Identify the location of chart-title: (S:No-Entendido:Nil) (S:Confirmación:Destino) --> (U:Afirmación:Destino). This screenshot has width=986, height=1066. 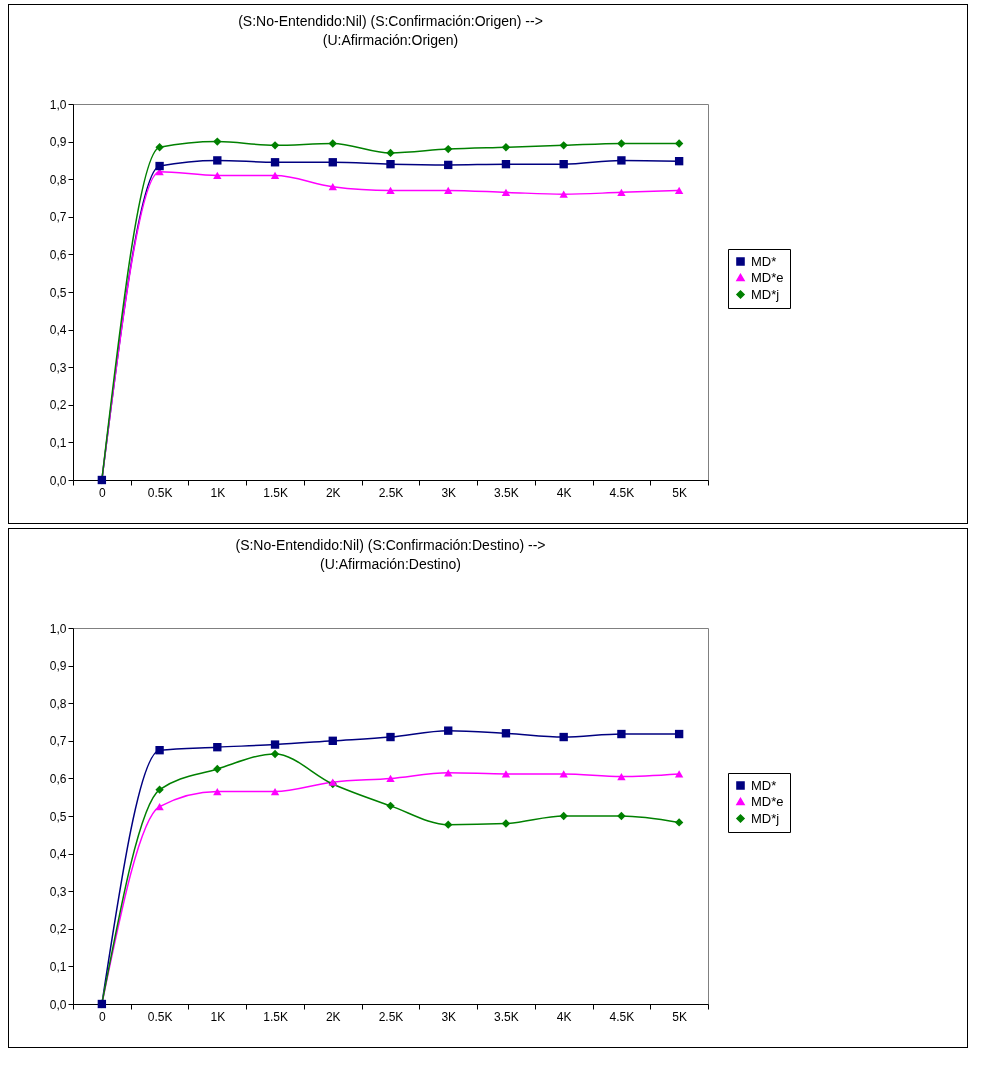
(390, 554).